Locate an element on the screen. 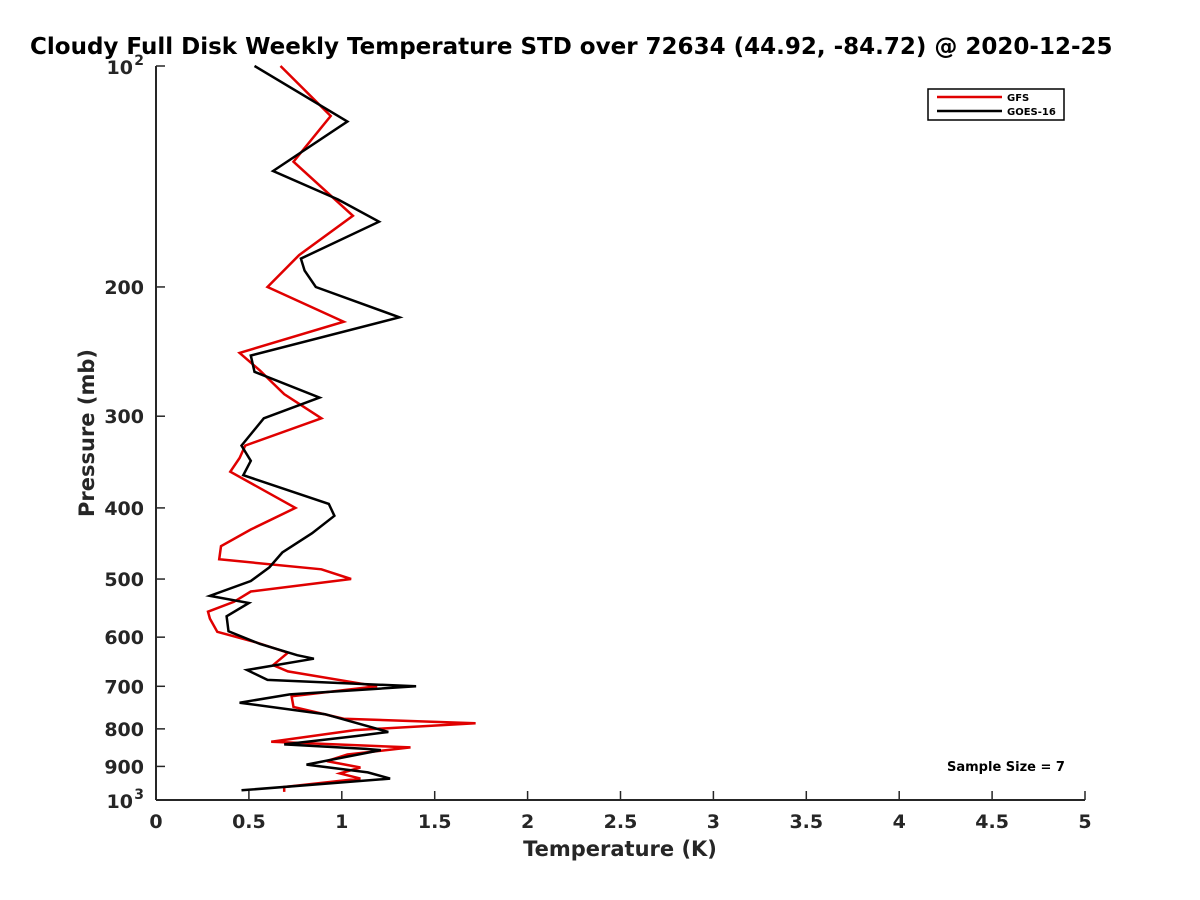  x-tick-label: 0 is located at coordinates (155, 822).